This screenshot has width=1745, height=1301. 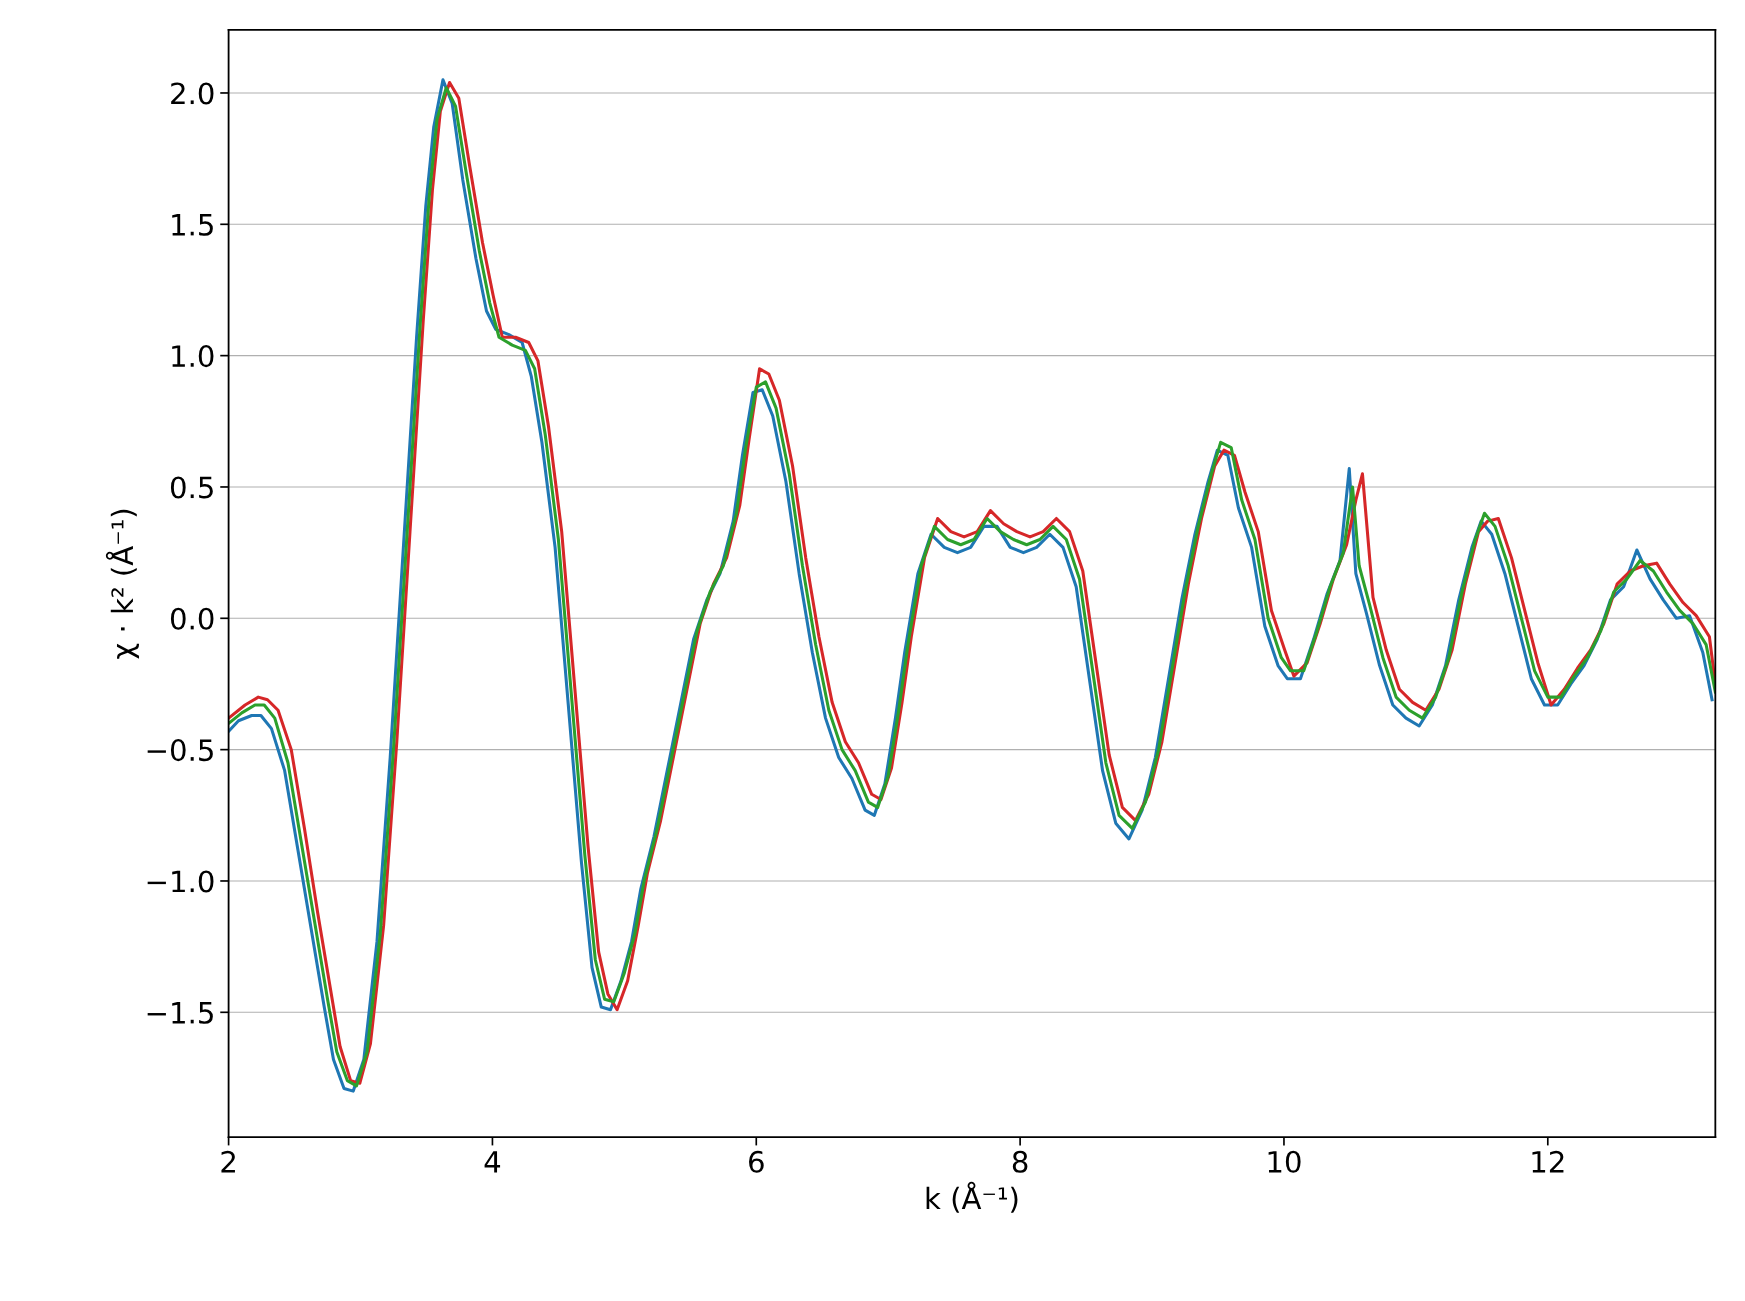 What do you see at coordinates (192, 618) in the screenshot?
I see `y-tick-label: 0.0` at bounding box center [192, 618].